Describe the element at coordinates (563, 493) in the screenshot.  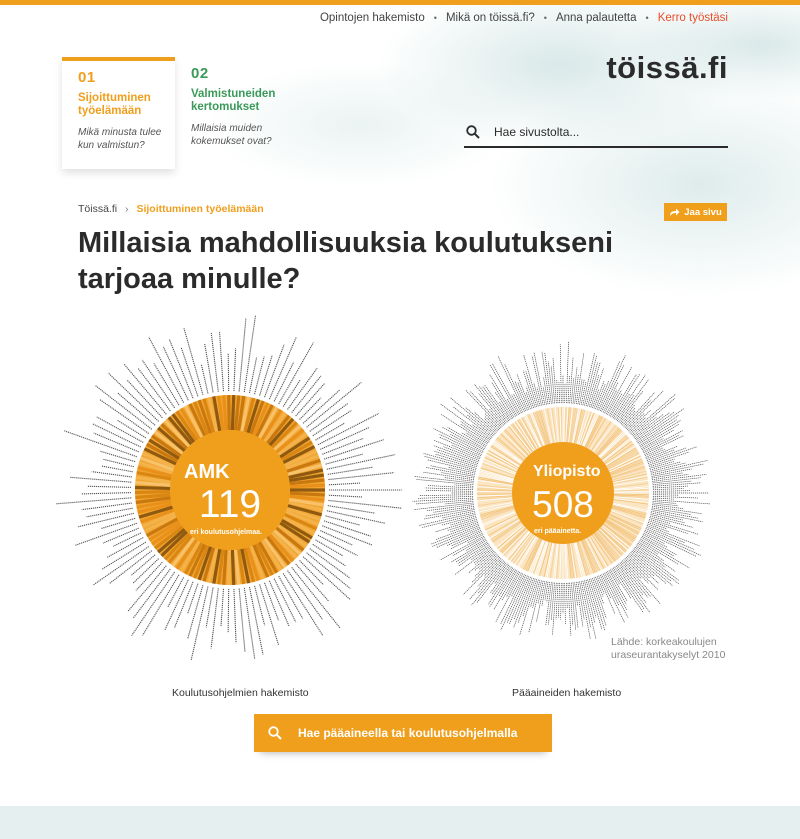
I see `yliopisto-burst: Yliopisto 508 eri pääainetta.` at that location.